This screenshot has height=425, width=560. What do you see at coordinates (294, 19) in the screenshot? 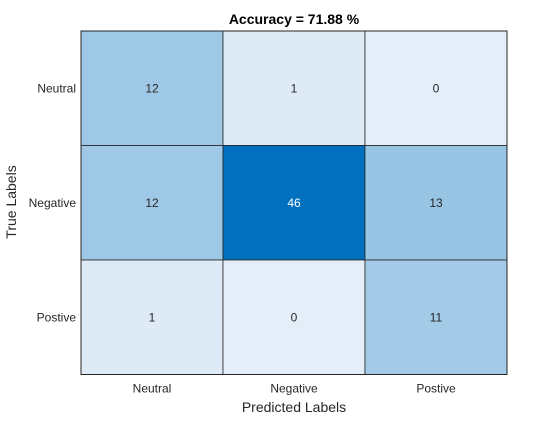
I see `chart-title: Accuracy = 71.88 %` at bounding box center [294, 19].